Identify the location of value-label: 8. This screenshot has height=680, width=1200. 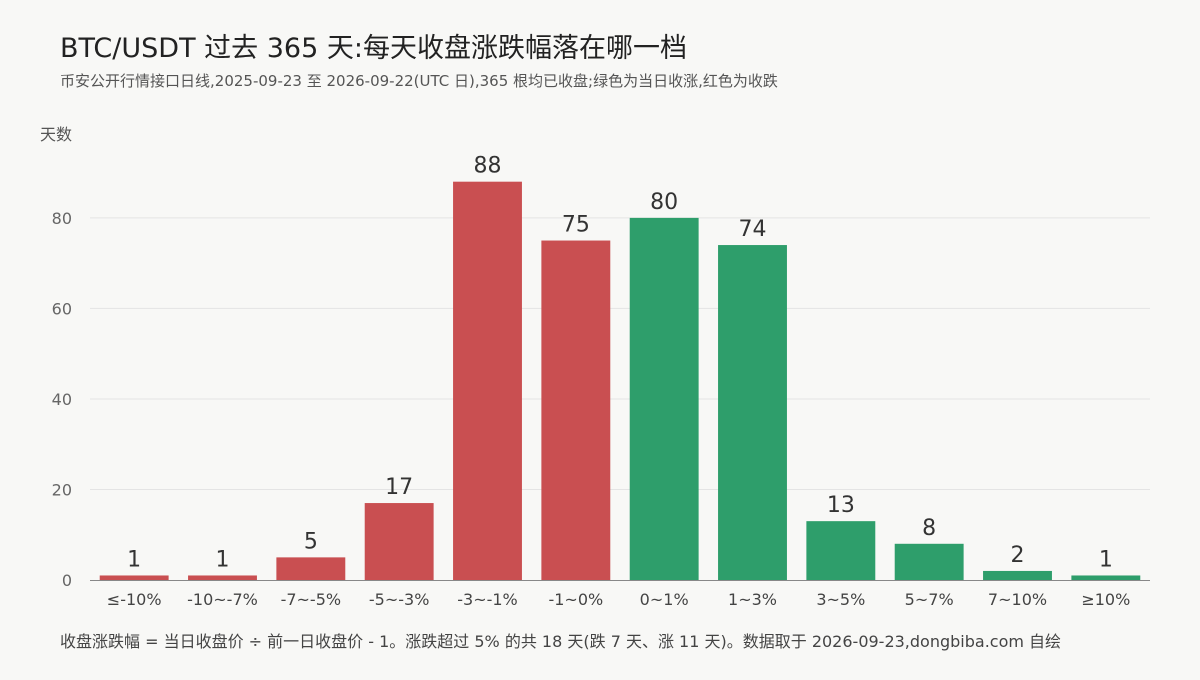
(929, 528).